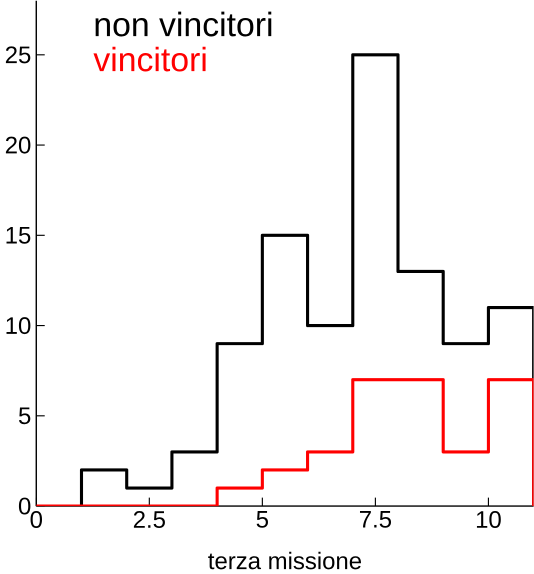 This screenshot has width=534, height=574. I want to click on x-tick-label: 5, so click(262, 519).